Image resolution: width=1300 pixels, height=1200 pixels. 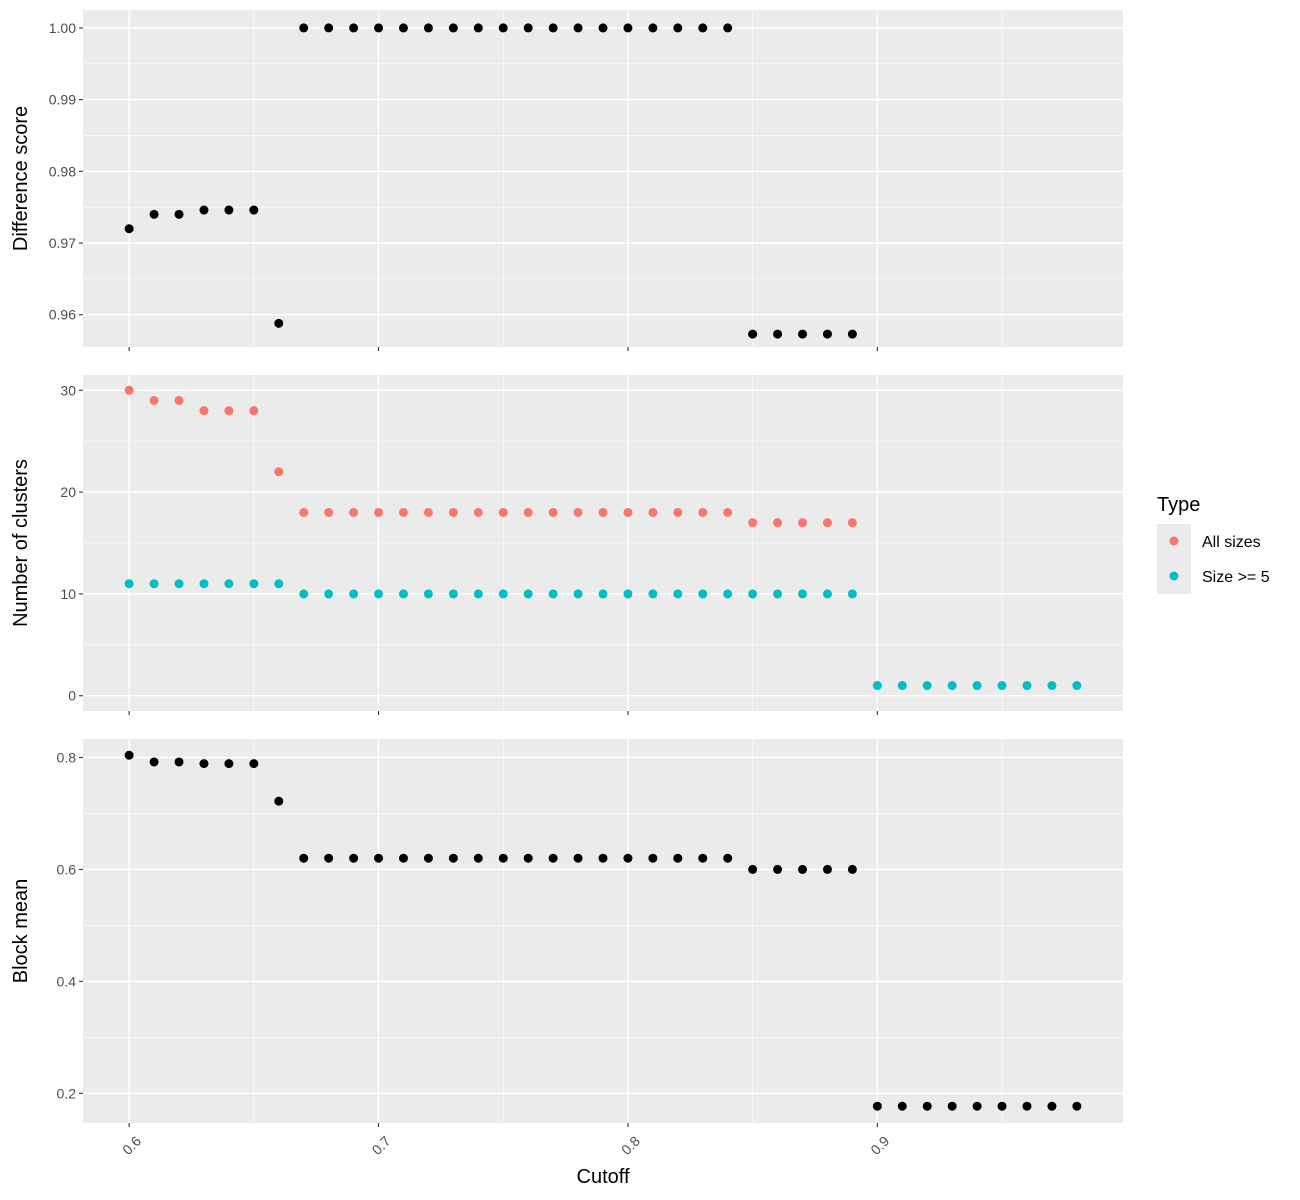 What do you see at coordinates (21, 543) in the screenshot?
I see `y-axis-title: Number of clusters` at bounding box center [21, 543].